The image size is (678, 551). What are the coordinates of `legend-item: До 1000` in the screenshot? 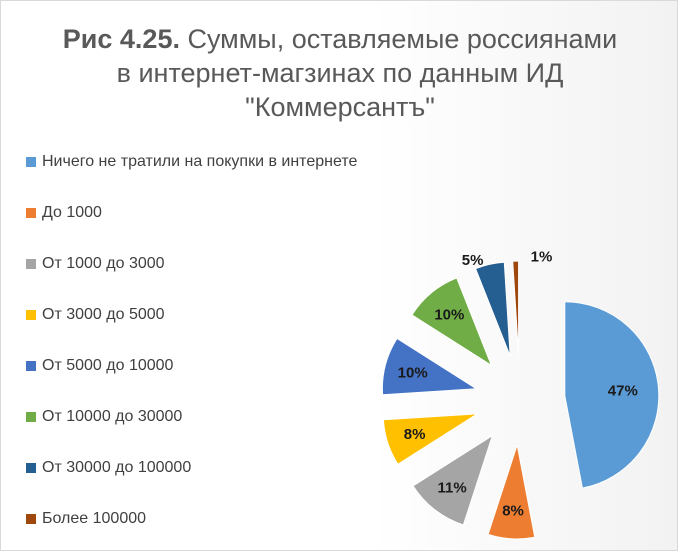 It's located at (64, 213).